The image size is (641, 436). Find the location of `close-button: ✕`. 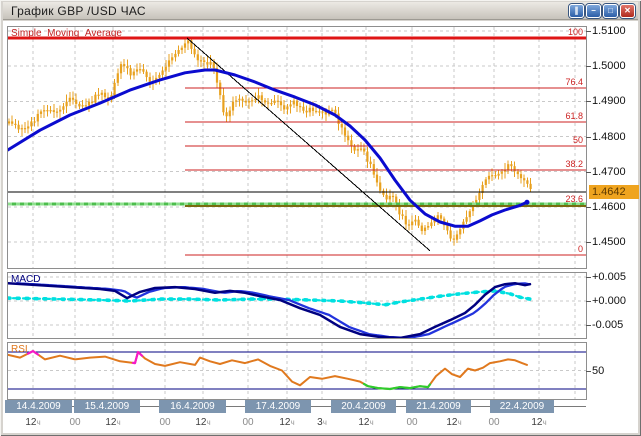

close-button: ✕ is located at coordinates (627, 10).